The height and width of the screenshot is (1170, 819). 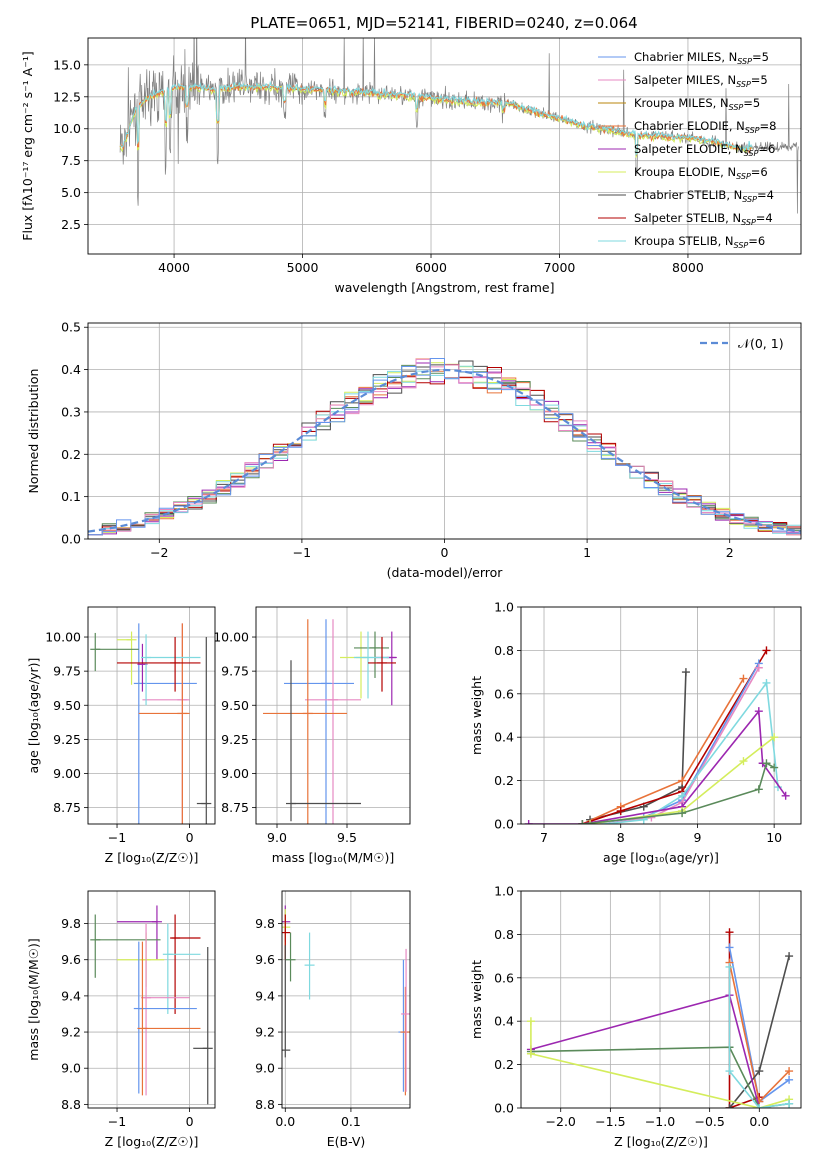 What do you see at coordinates (71, 995) in the screenshot?
I see `y-tick-label: 9.4` at bounding box center [71, 995].